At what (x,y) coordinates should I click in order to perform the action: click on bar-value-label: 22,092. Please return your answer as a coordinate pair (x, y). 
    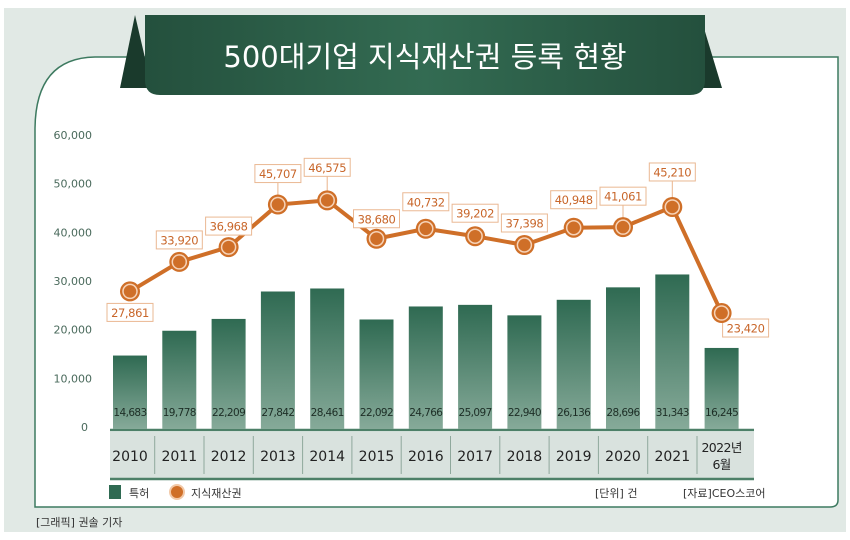
    Looking at the image, I should click on (376, 413).